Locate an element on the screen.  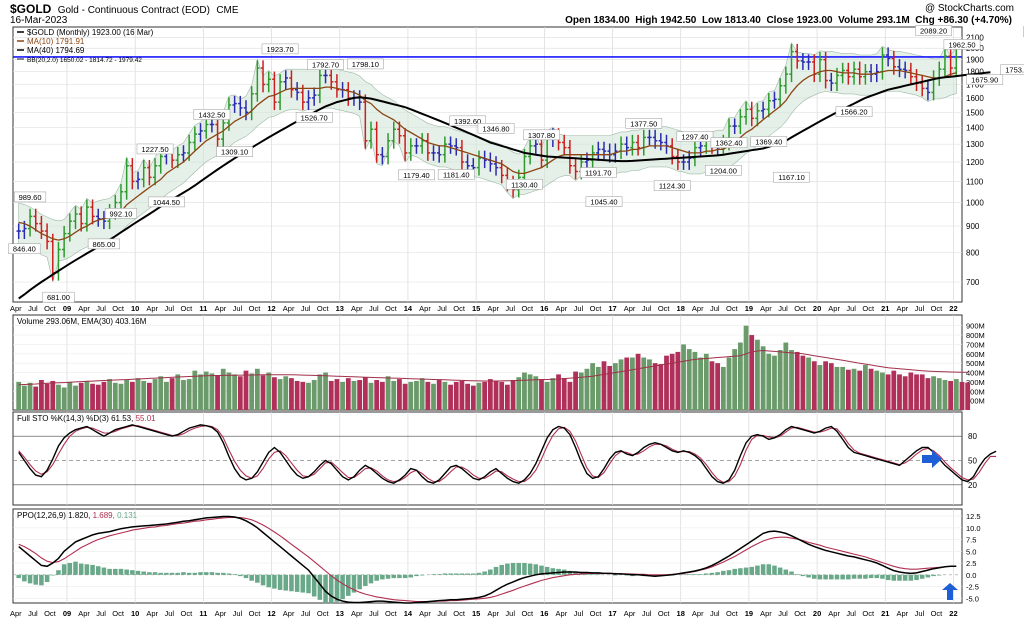
price-tick-label: 1800 is located at coordinates (975, 72).